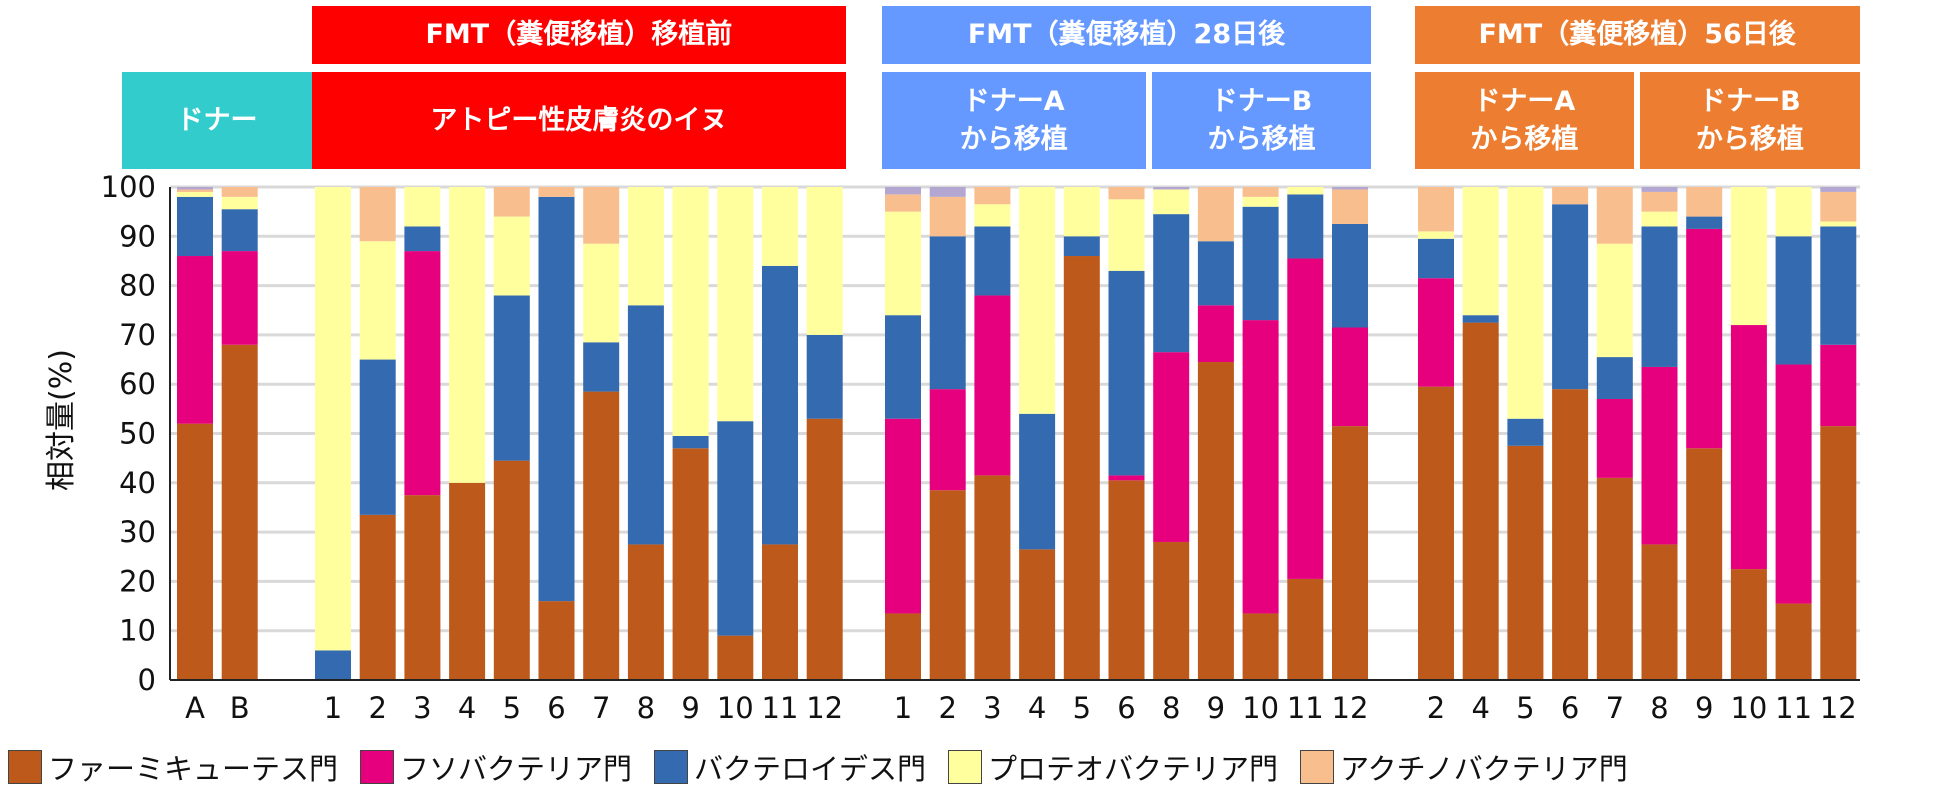  Describe the element at coordinates (1704, 708) in the screenshot. I see `x-tick-label: 9` at that location.